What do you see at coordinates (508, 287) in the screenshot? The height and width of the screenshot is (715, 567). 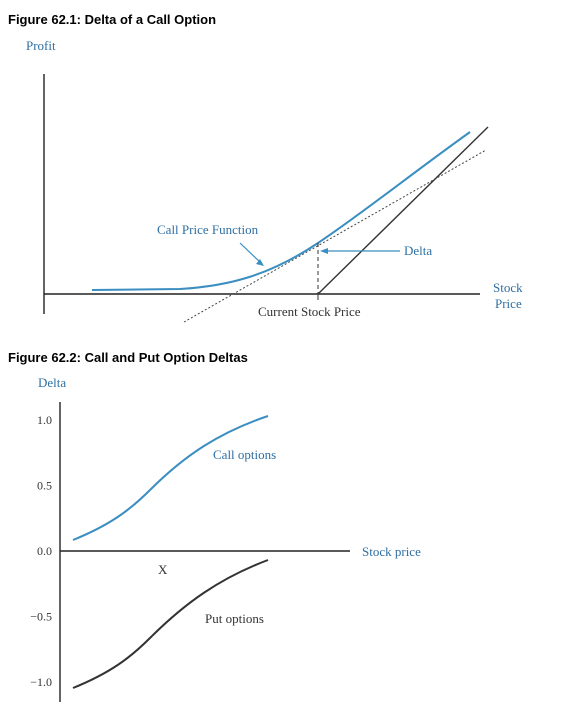 I see `fig1-x-axis-label-line1: Stock` at bounding box center [508, 287].